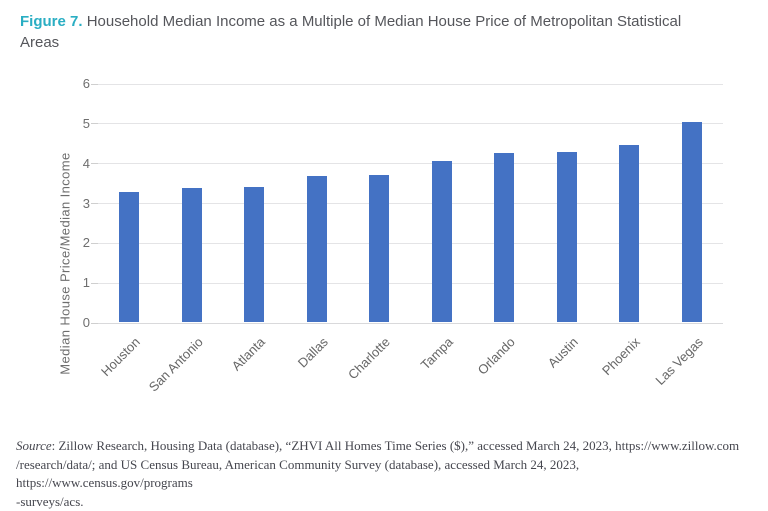 The width and height of the screenshot is (768, 511). I want to click on y-tick-4: 4, so click(75, 164).